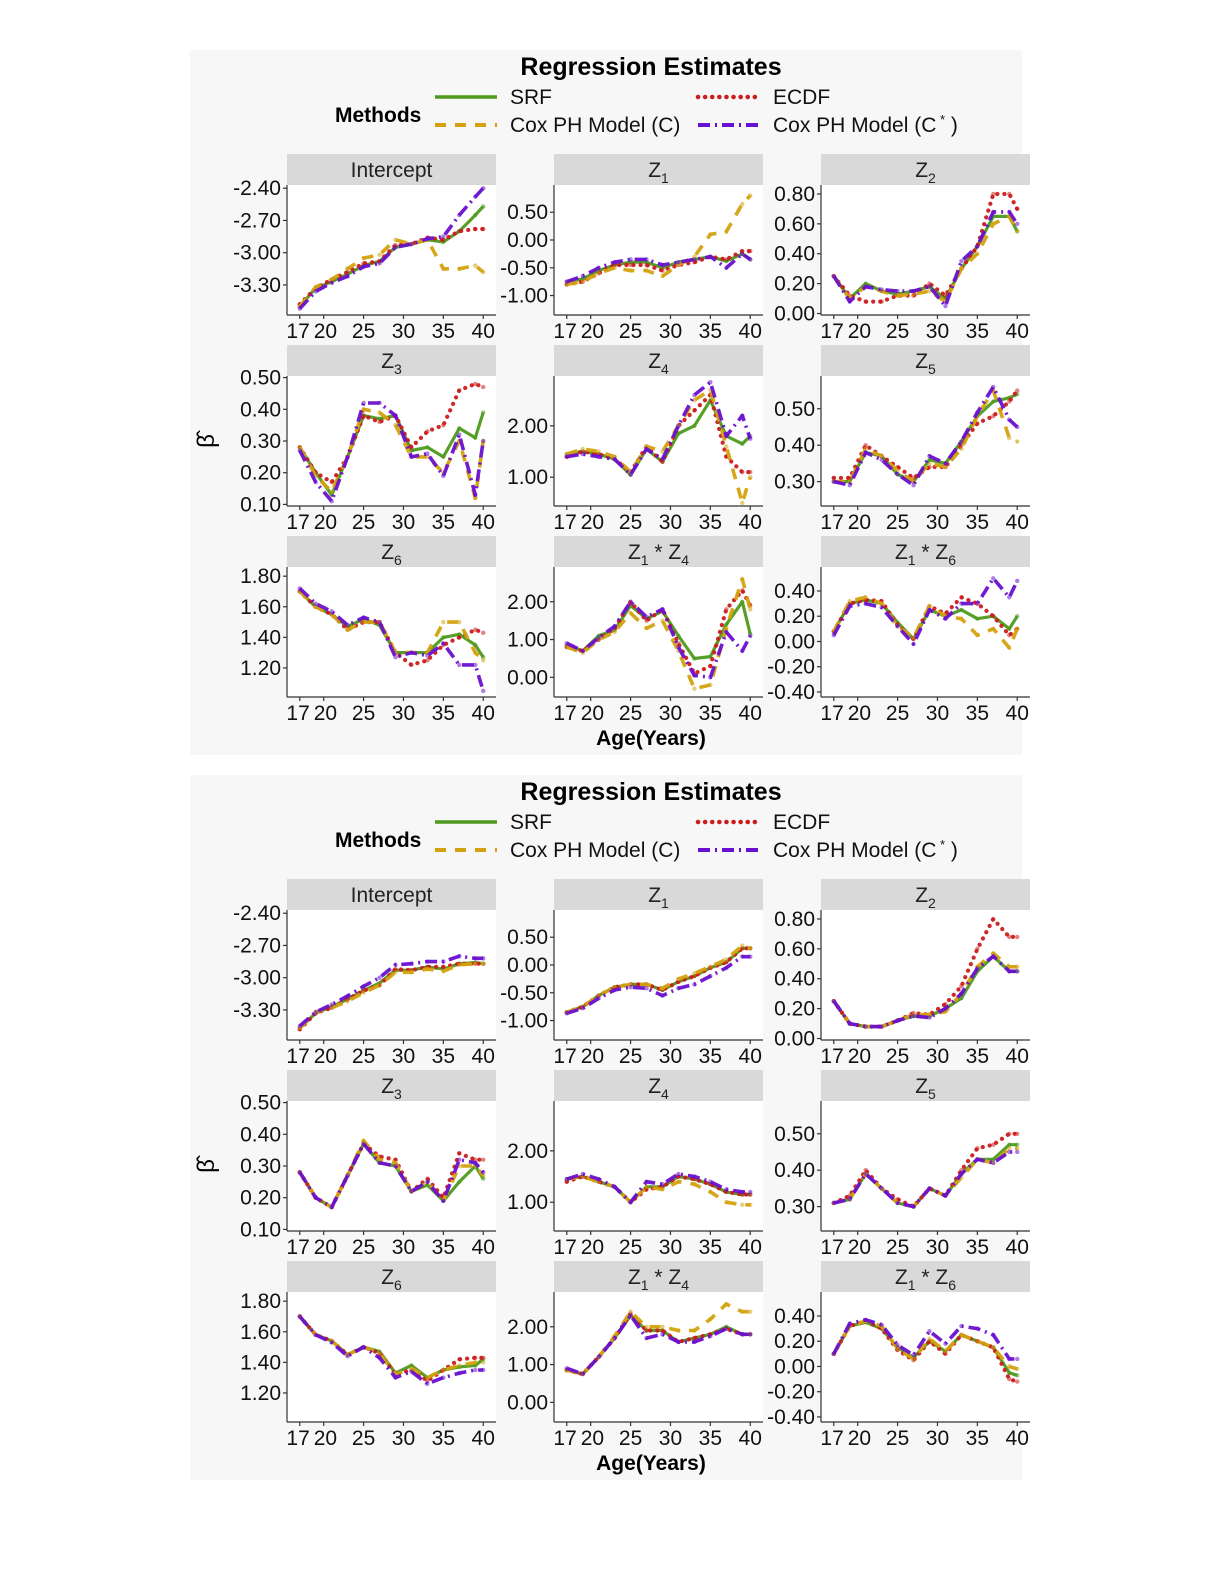 The height and width of the screenshot is (1585, 1225). I want to click on y-tick-label: -1.00, so click(524, 1021).